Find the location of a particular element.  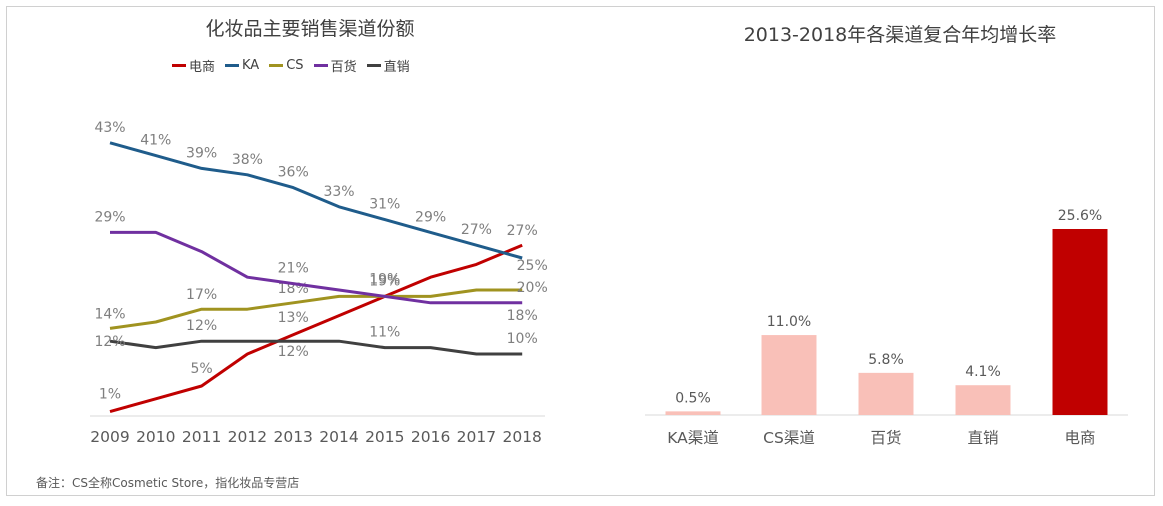

data-label: 39% is located at coordinates (201, 153).